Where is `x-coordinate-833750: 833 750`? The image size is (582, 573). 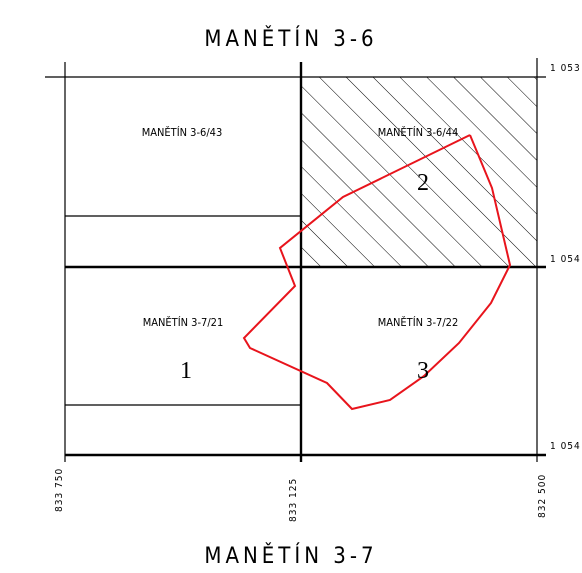 x-coordinate-833750: 833 750 is located at coordinates (59, 490).